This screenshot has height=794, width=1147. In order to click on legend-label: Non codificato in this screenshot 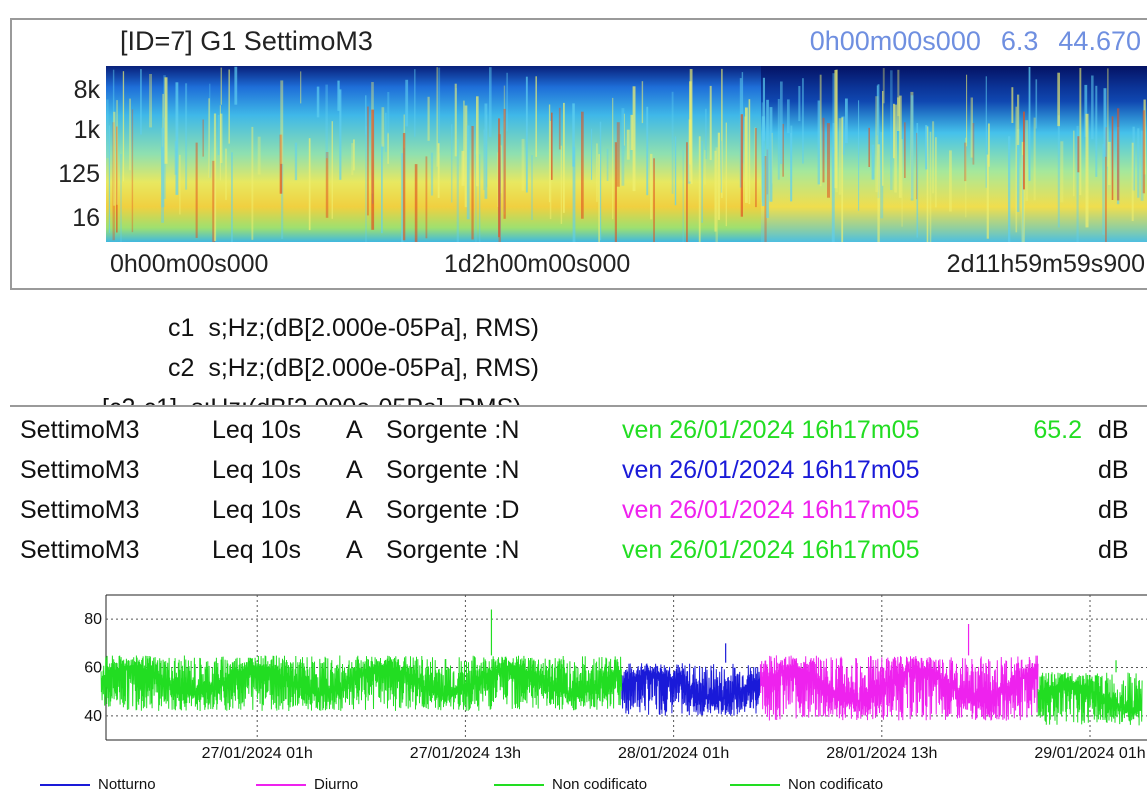, I will do `click(600, 784)`.